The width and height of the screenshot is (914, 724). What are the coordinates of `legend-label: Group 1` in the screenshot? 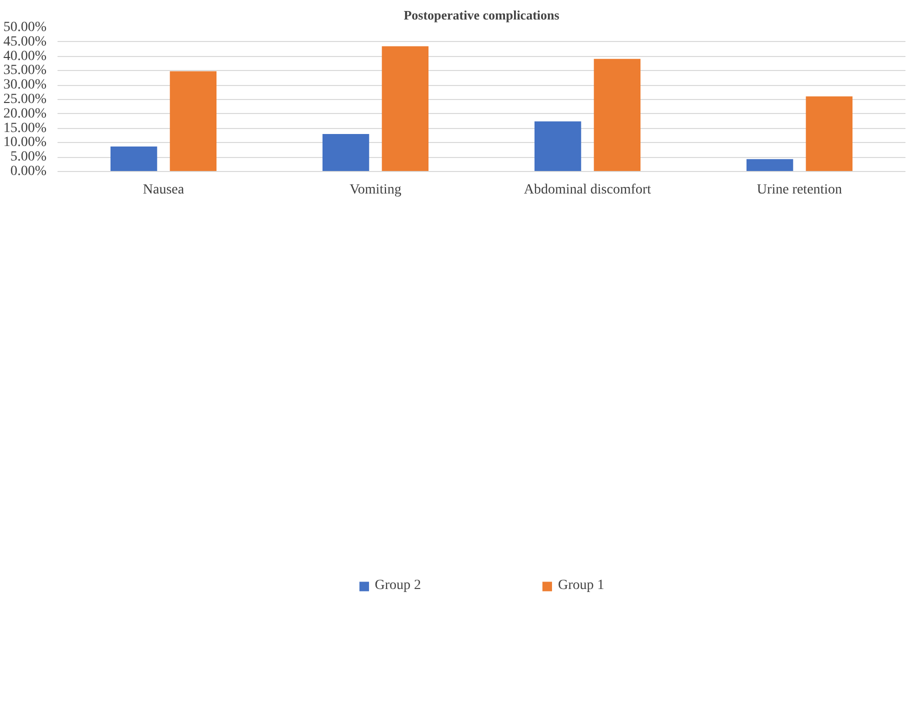 It's located at (581, 586).